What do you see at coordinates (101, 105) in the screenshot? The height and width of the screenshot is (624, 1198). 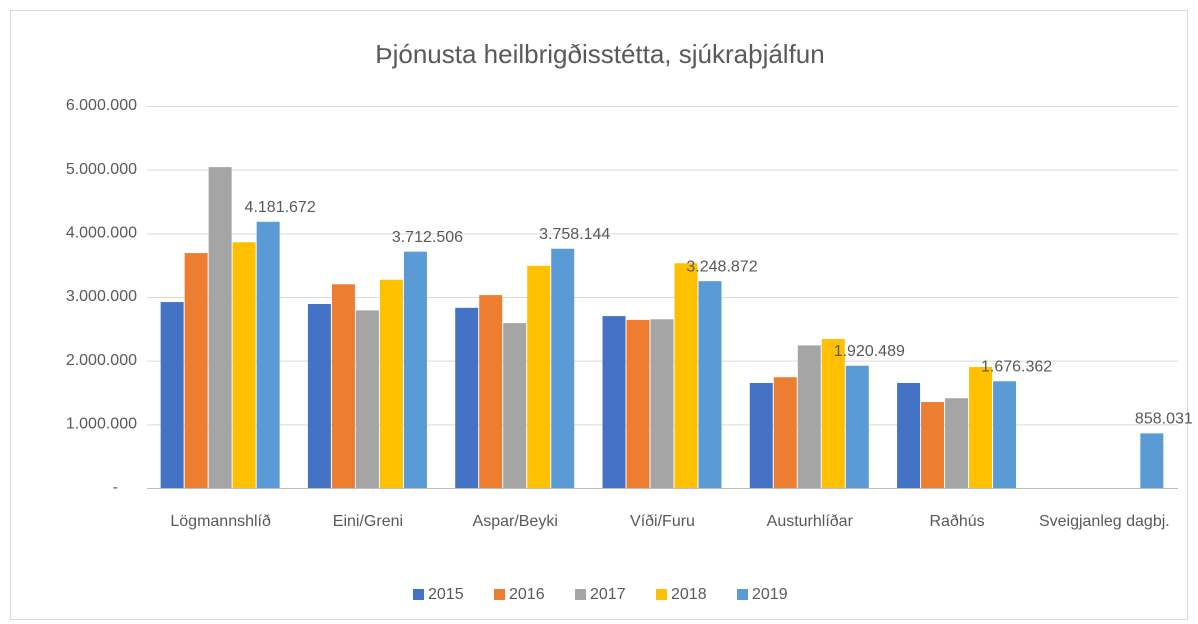 I see `y-tick-label: 6.000.000` at bounding box center [101, 105].